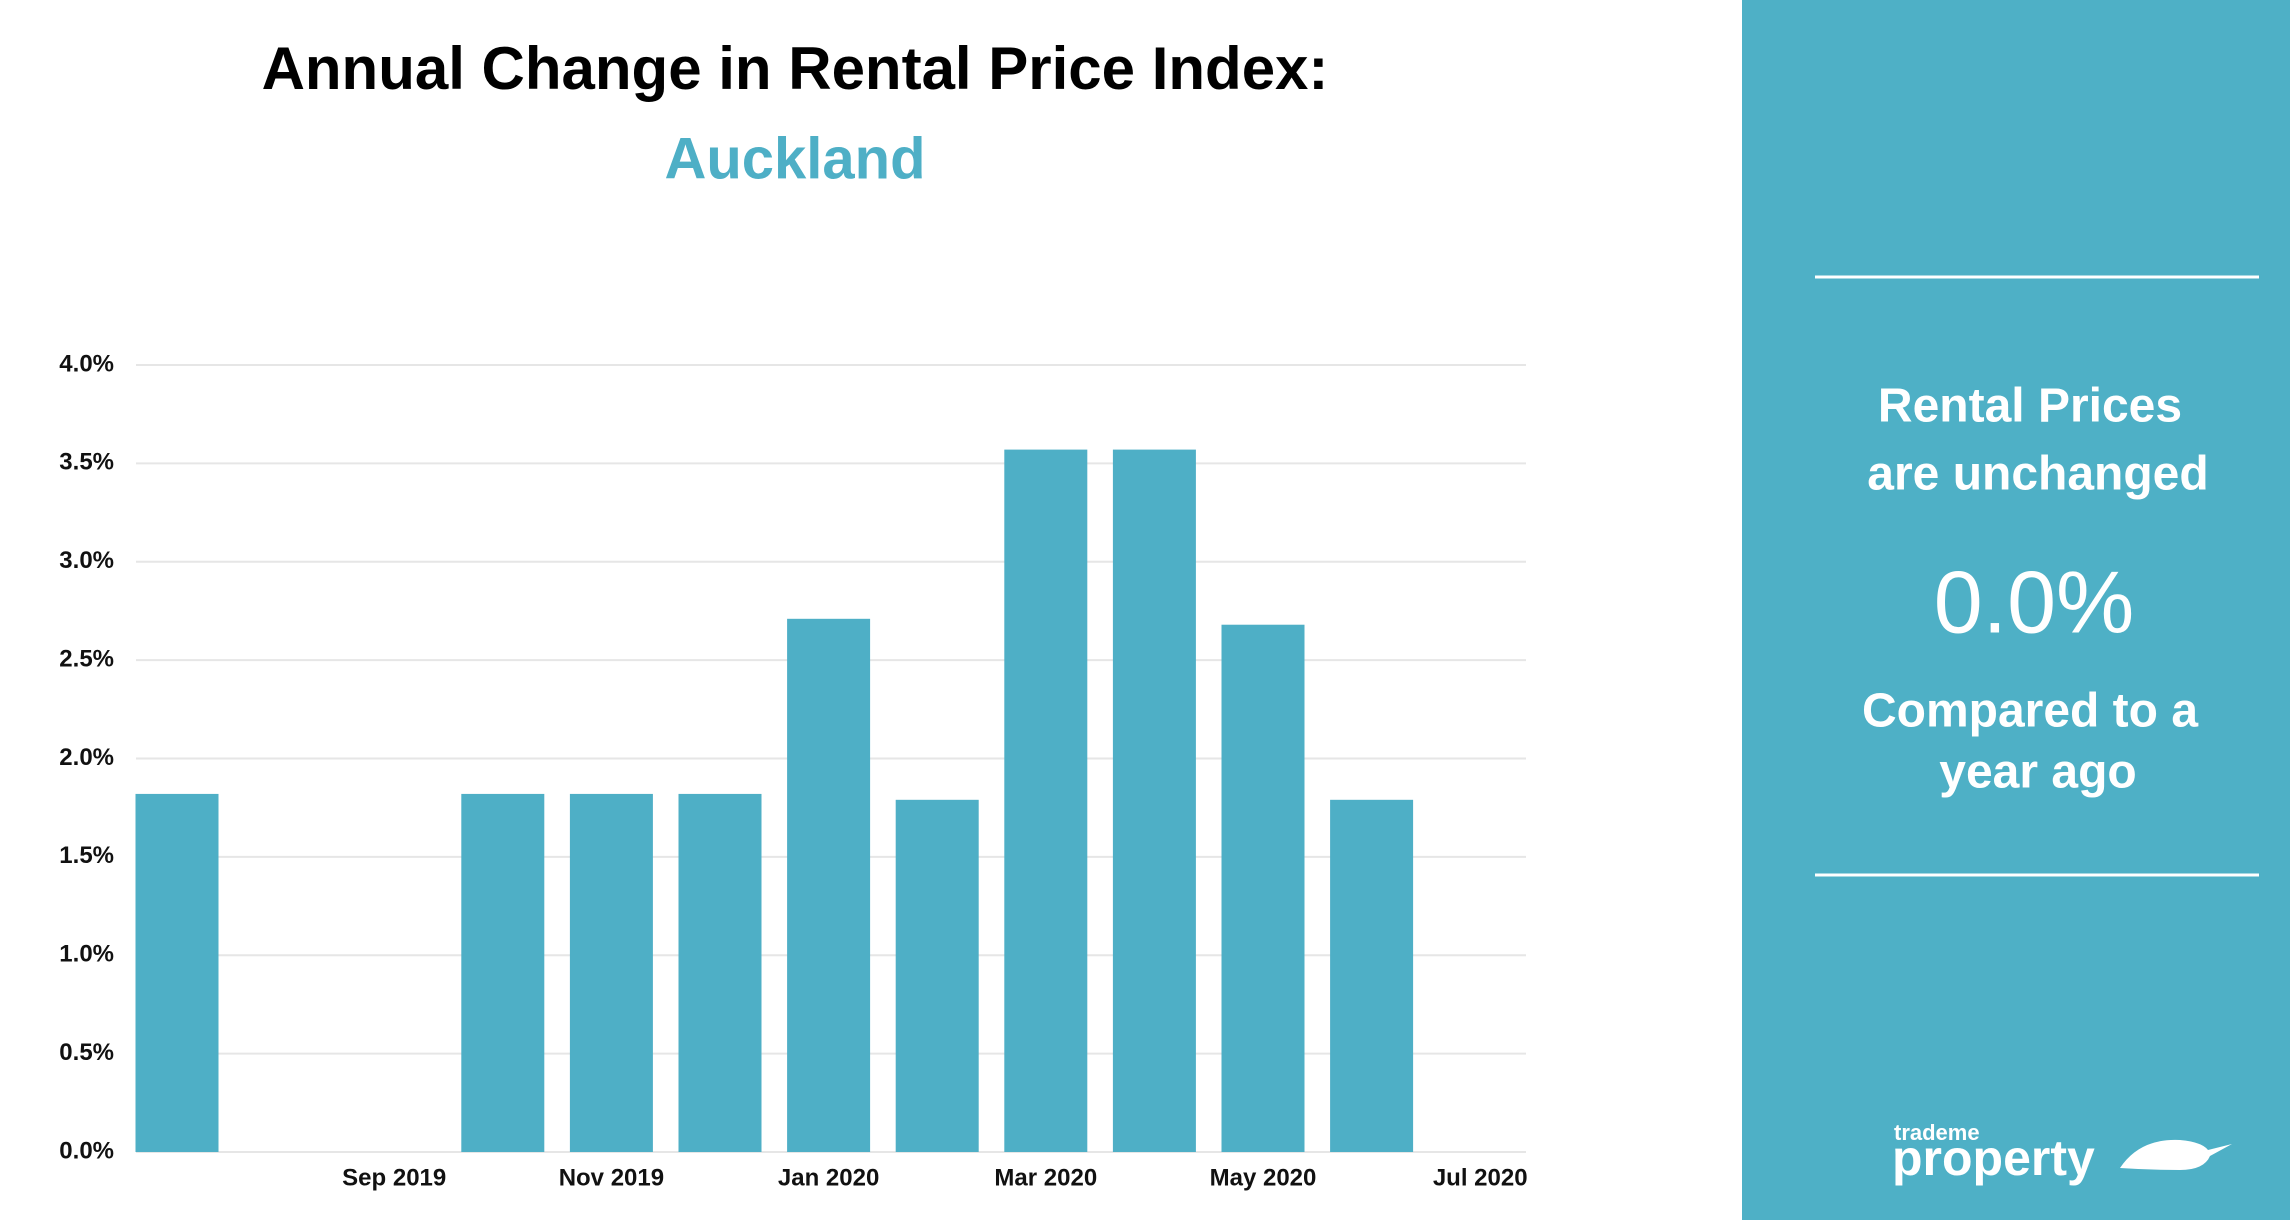  What do you see at coordinates (828, 1177) in the screenshot?
I see `x-tick-label: Jan 2020` at bounding box center [828, 1177].